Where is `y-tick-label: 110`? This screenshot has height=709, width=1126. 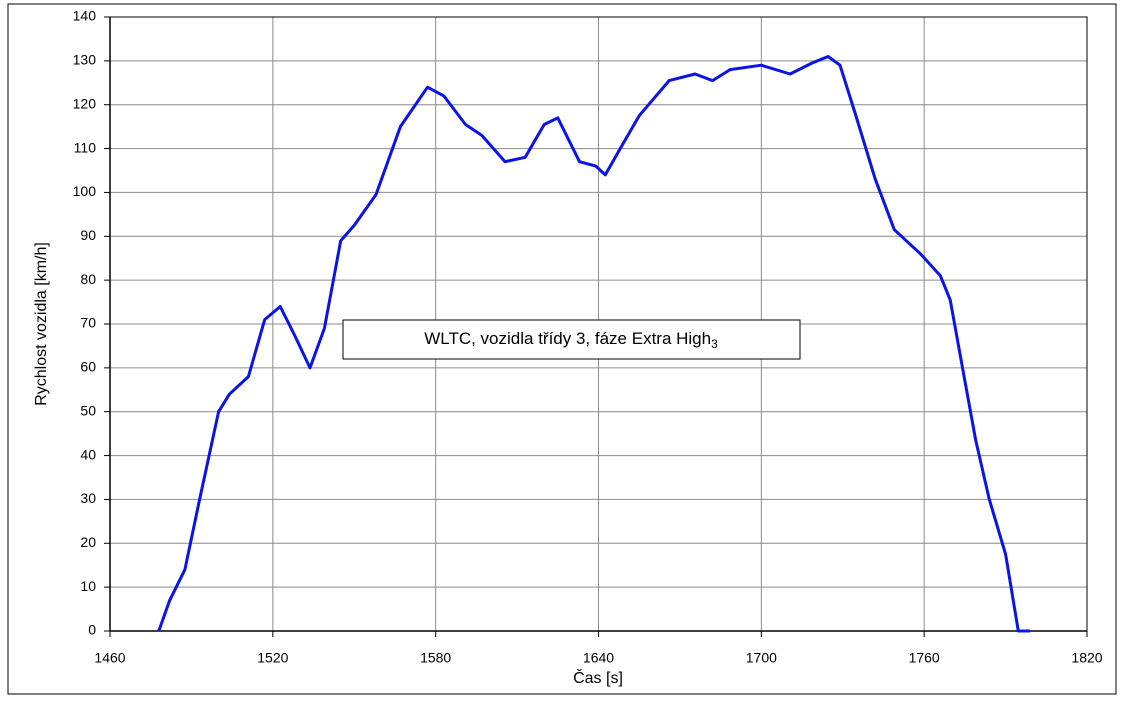
y-tick-label: 110 is located at coordinates (85, 147).